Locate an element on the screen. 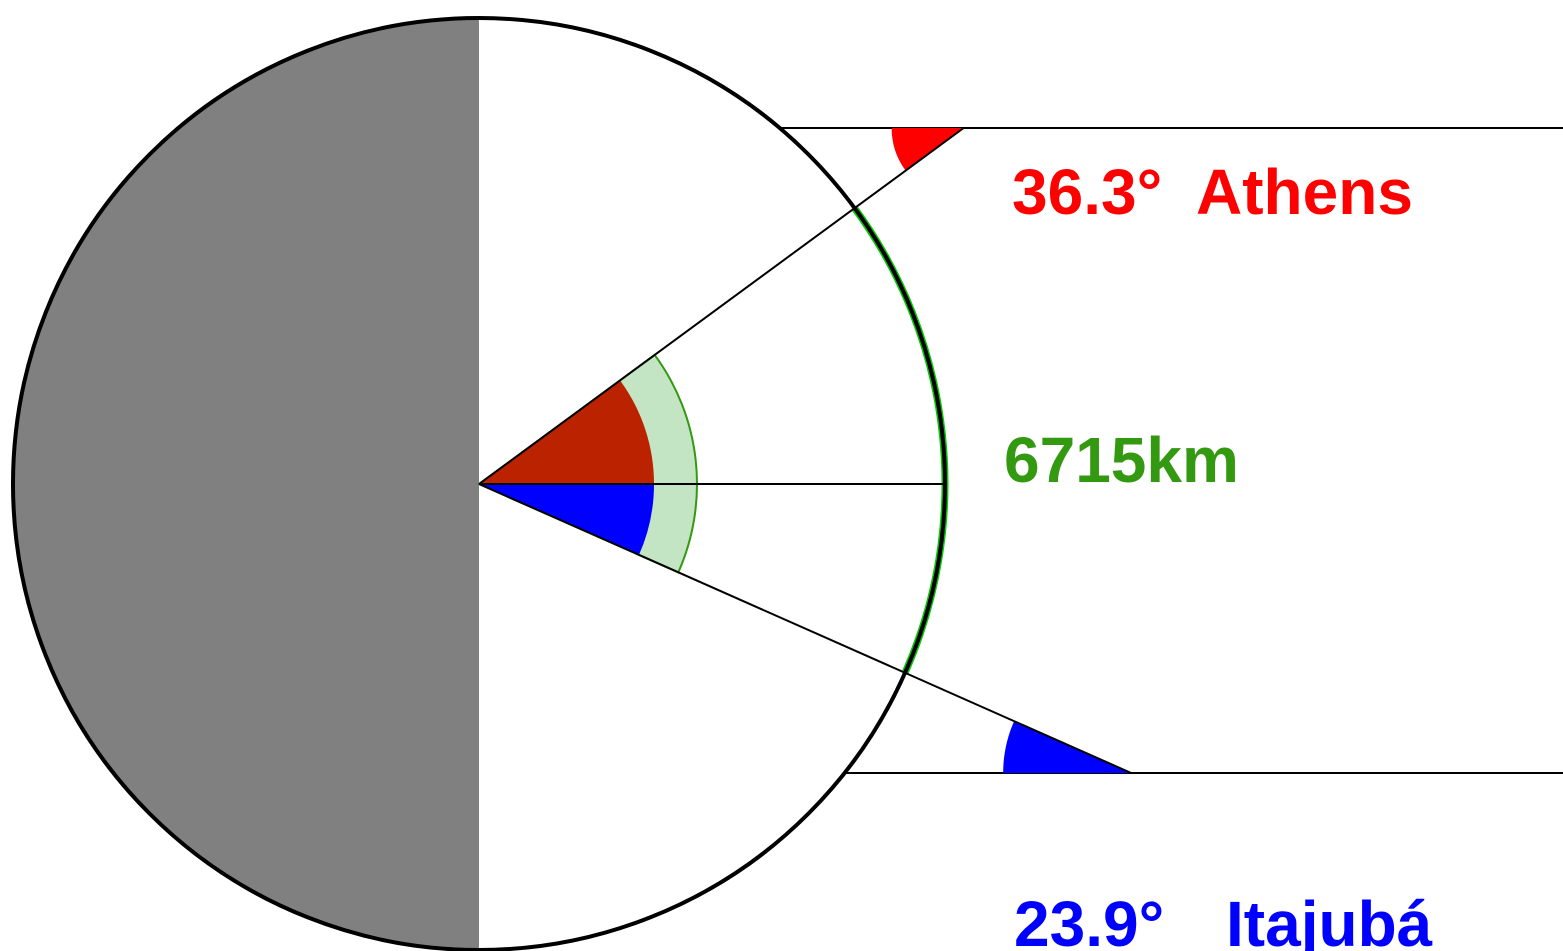 The image size is (1563, 951). athens-city-label: Athens is located at coordinates (1304, 192).